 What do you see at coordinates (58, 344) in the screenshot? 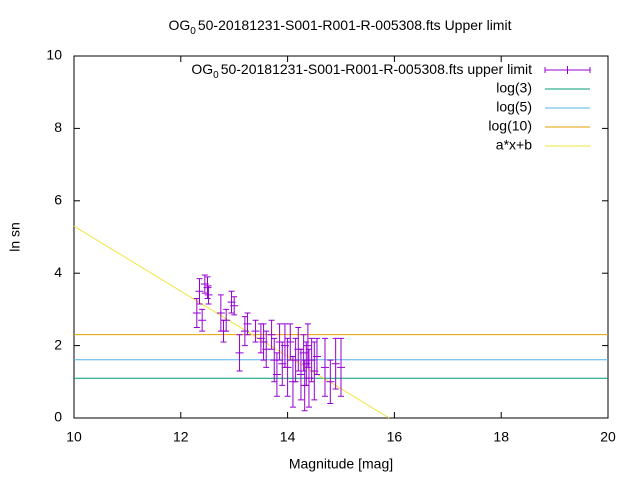
I see `y-tick-label: 2` at bounding box center [58, 344].